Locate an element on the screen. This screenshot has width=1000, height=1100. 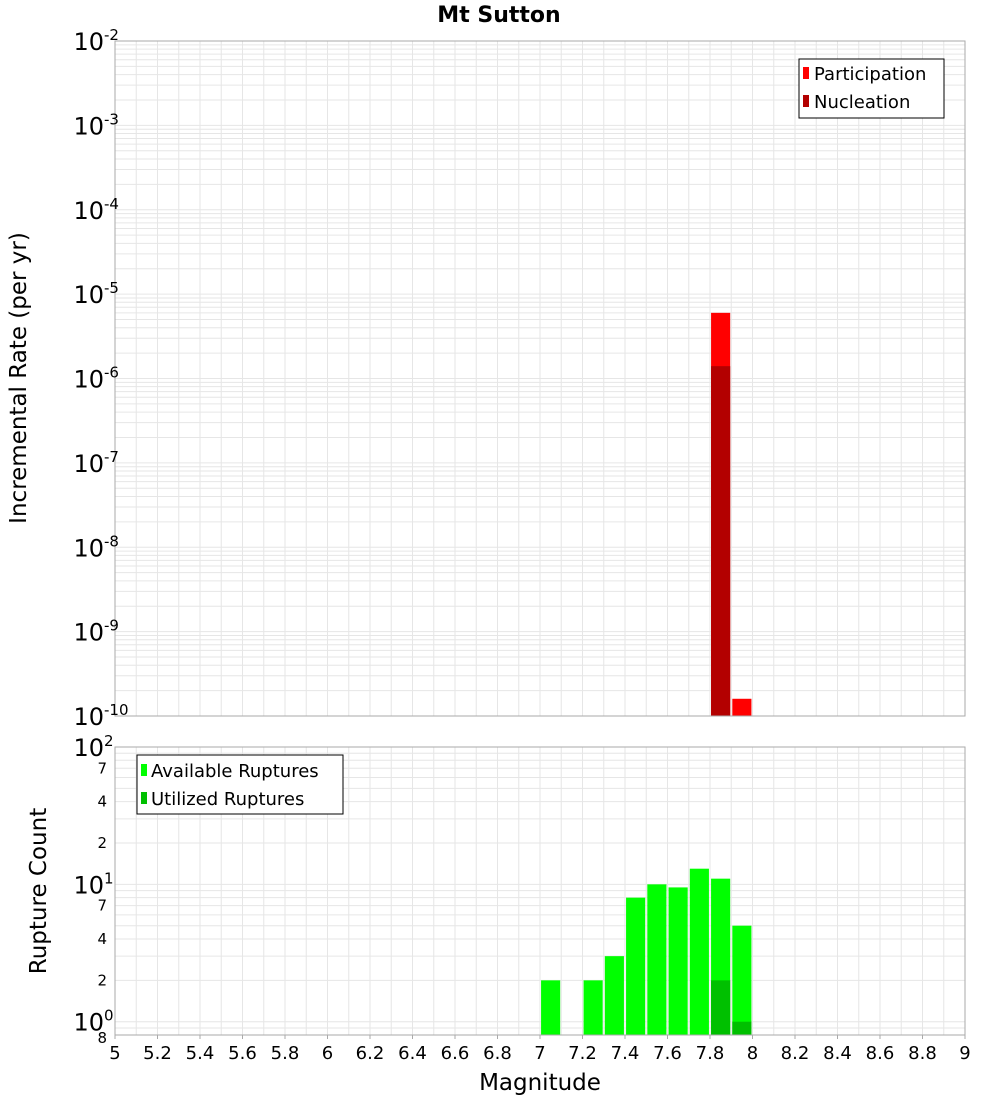
bottom-legend: Available Ruptures Utilized Ruptures is located at coordinates (240, 784).